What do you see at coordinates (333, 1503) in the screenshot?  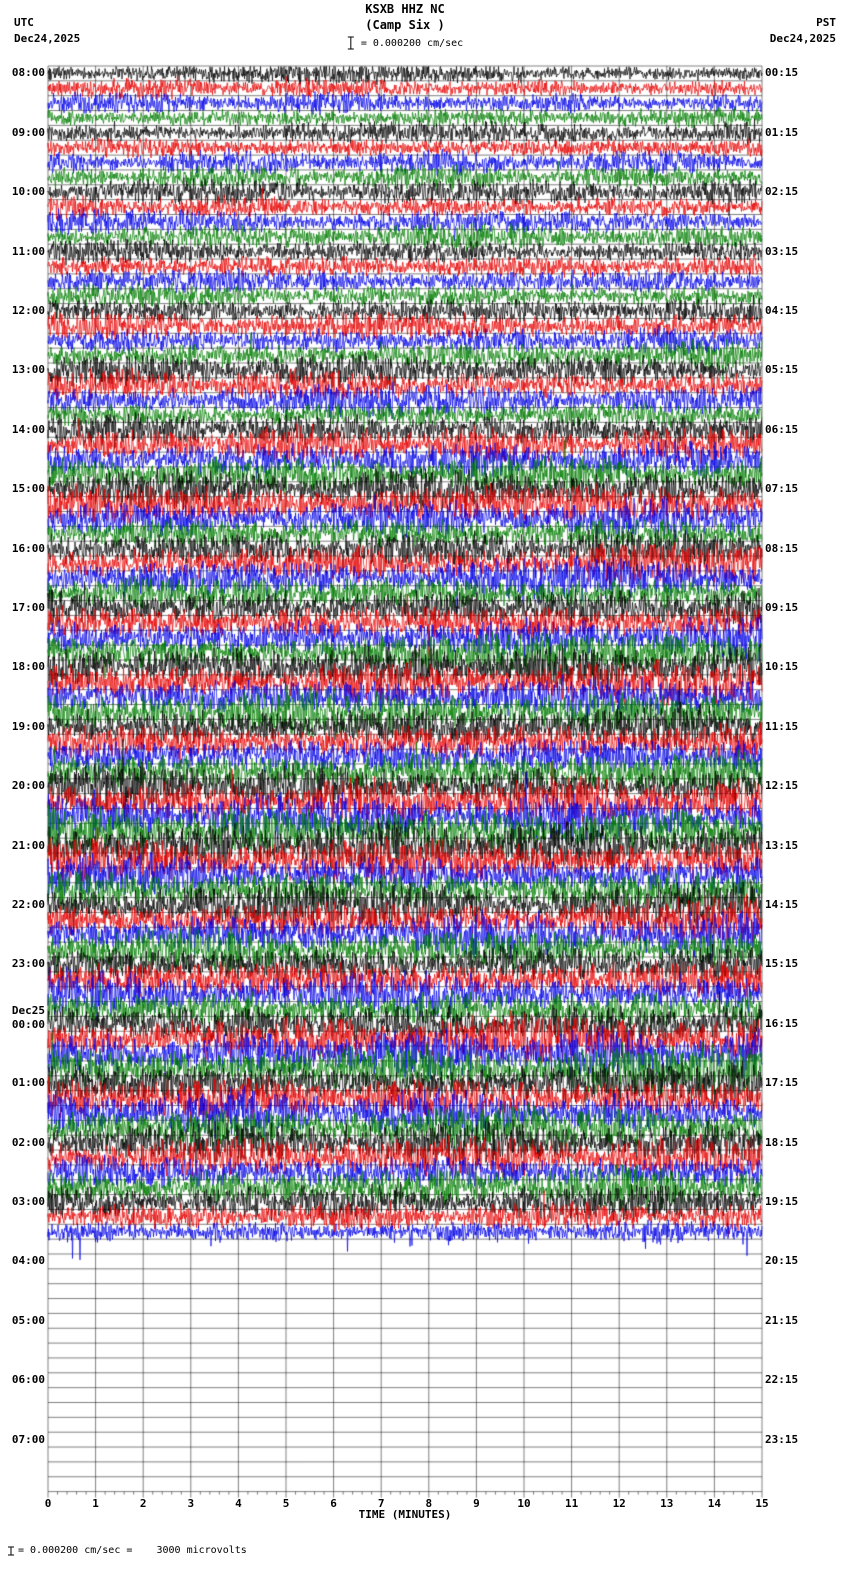 I see `x-tick-label: 6` at bounding box center [333, 1503].